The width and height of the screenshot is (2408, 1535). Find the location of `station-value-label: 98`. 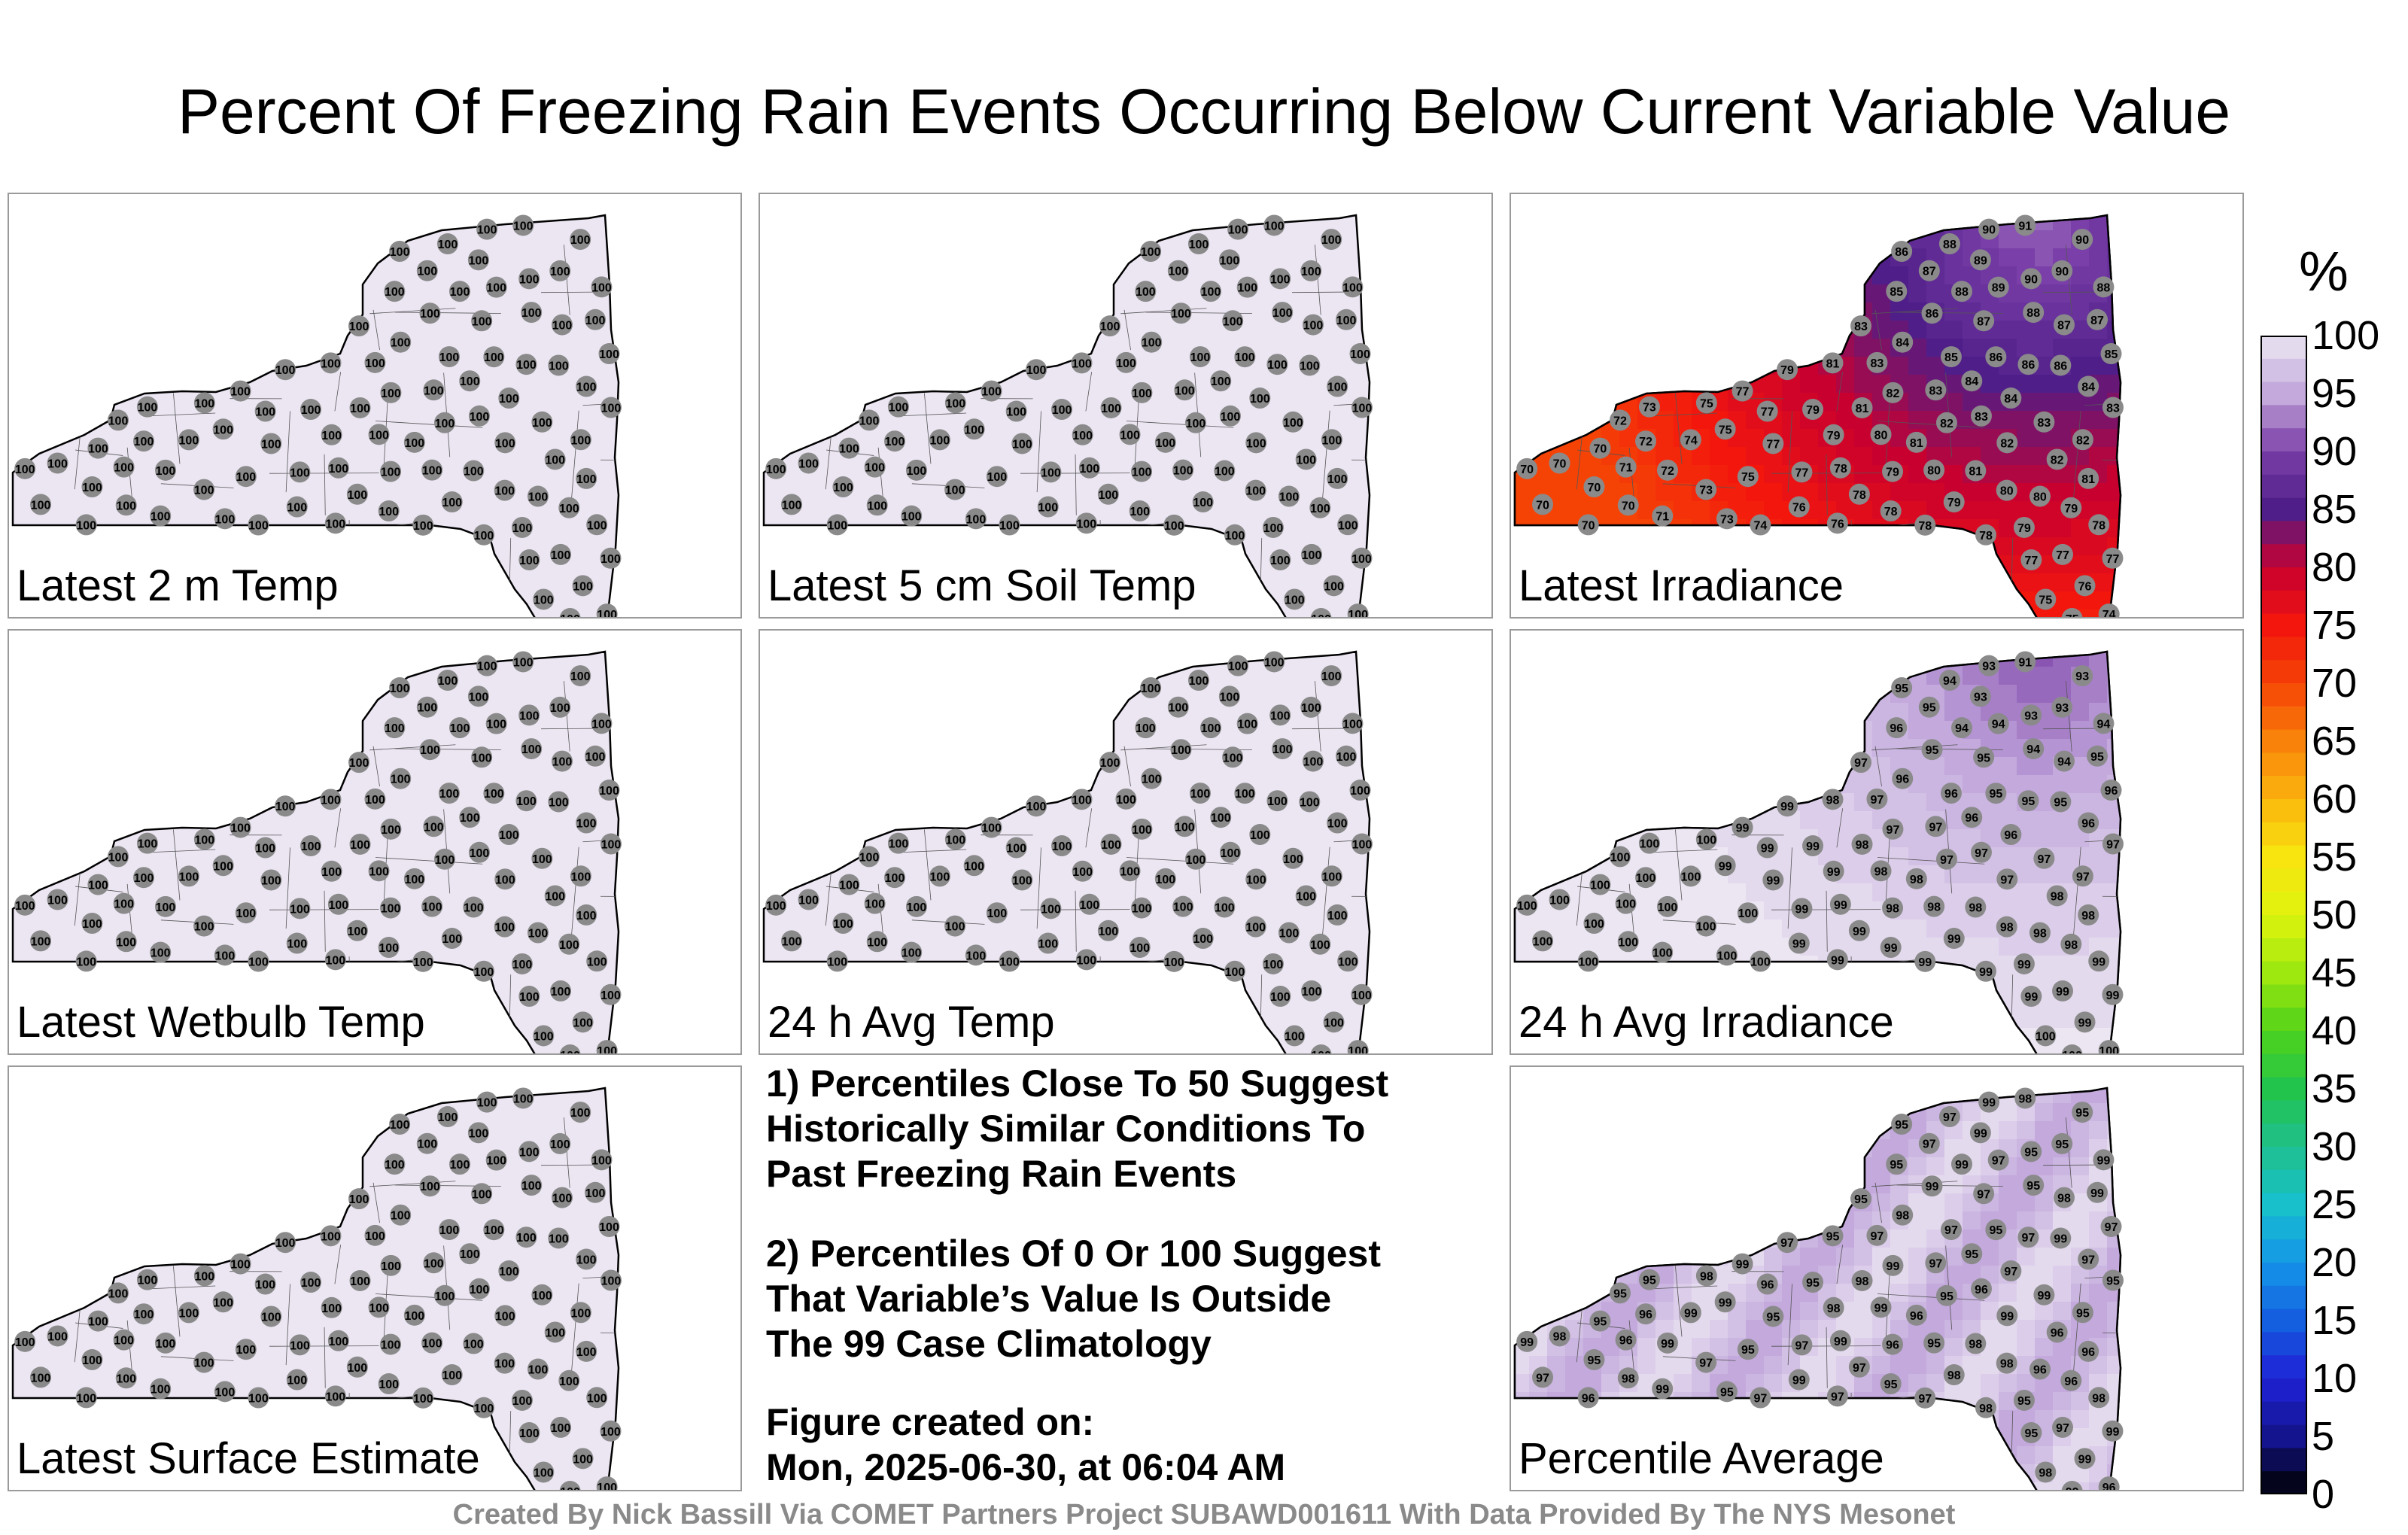

station-value-label: 98 is located at coordinates (1975, 1345).